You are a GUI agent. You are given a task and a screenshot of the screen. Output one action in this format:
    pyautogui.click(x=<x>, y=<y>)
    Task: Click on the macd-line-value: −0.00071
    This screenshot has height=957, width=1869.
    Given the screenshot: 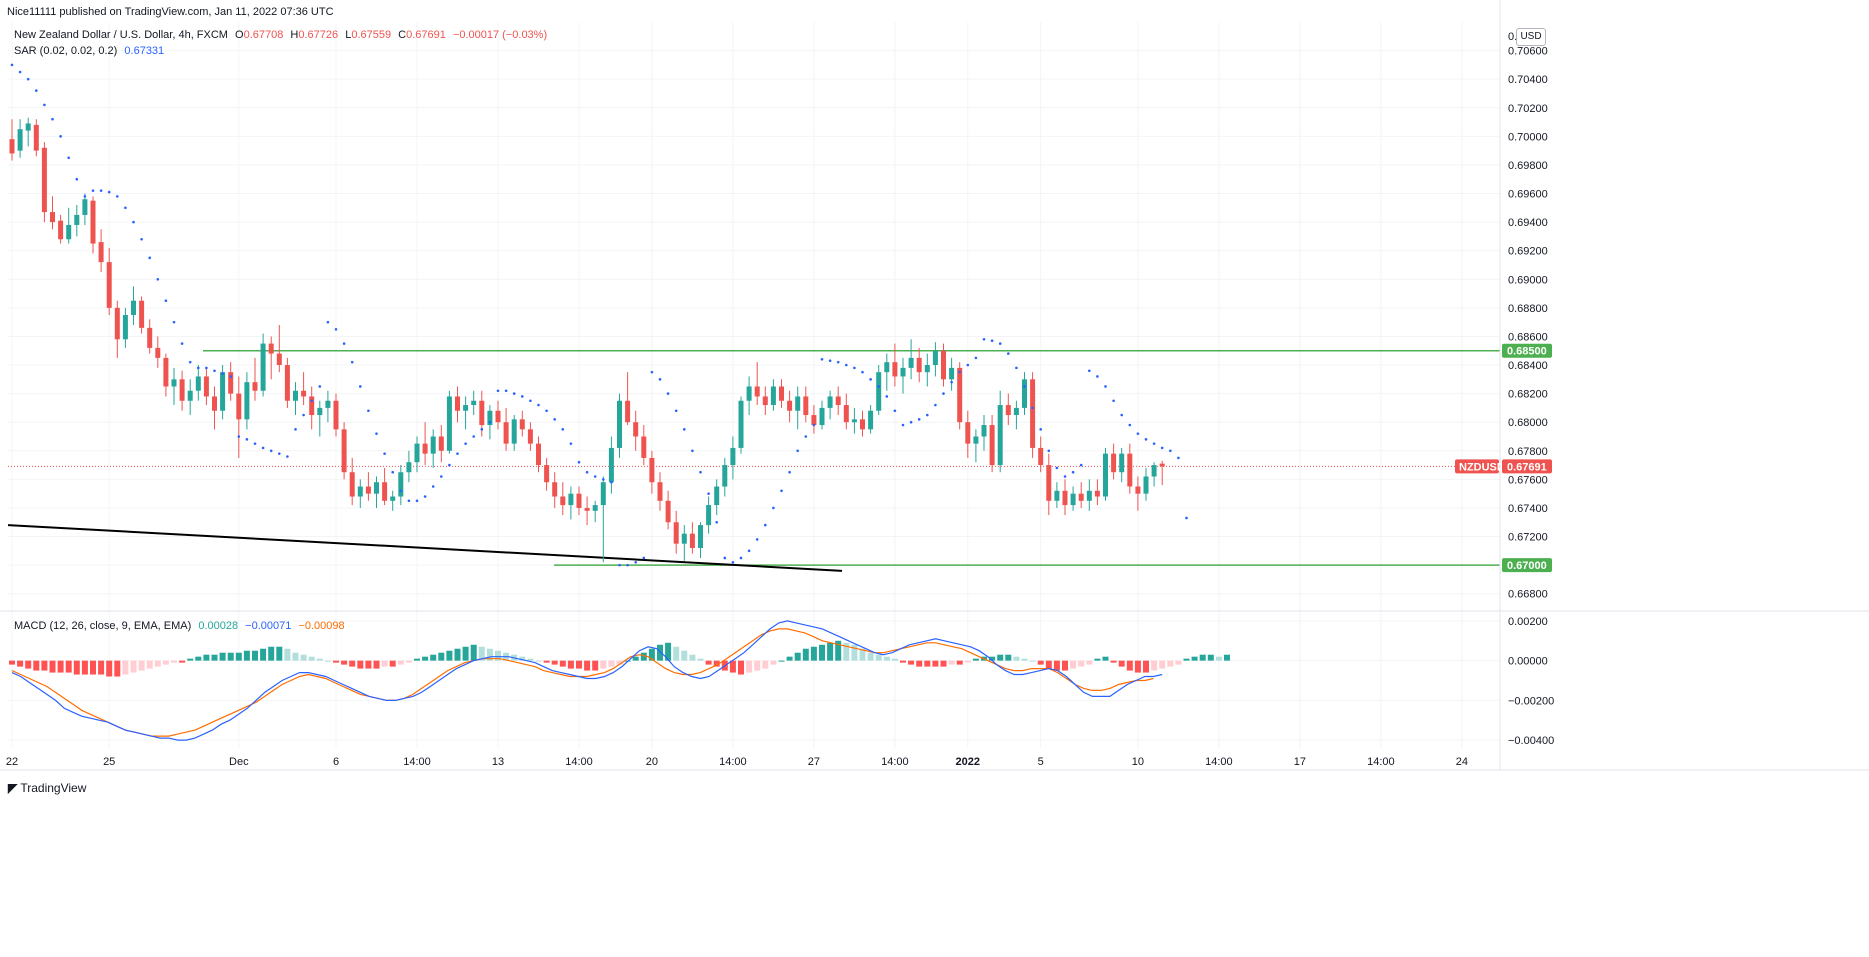 What is the action you would take?
    pyautogui.click(x=268, y=626)
    